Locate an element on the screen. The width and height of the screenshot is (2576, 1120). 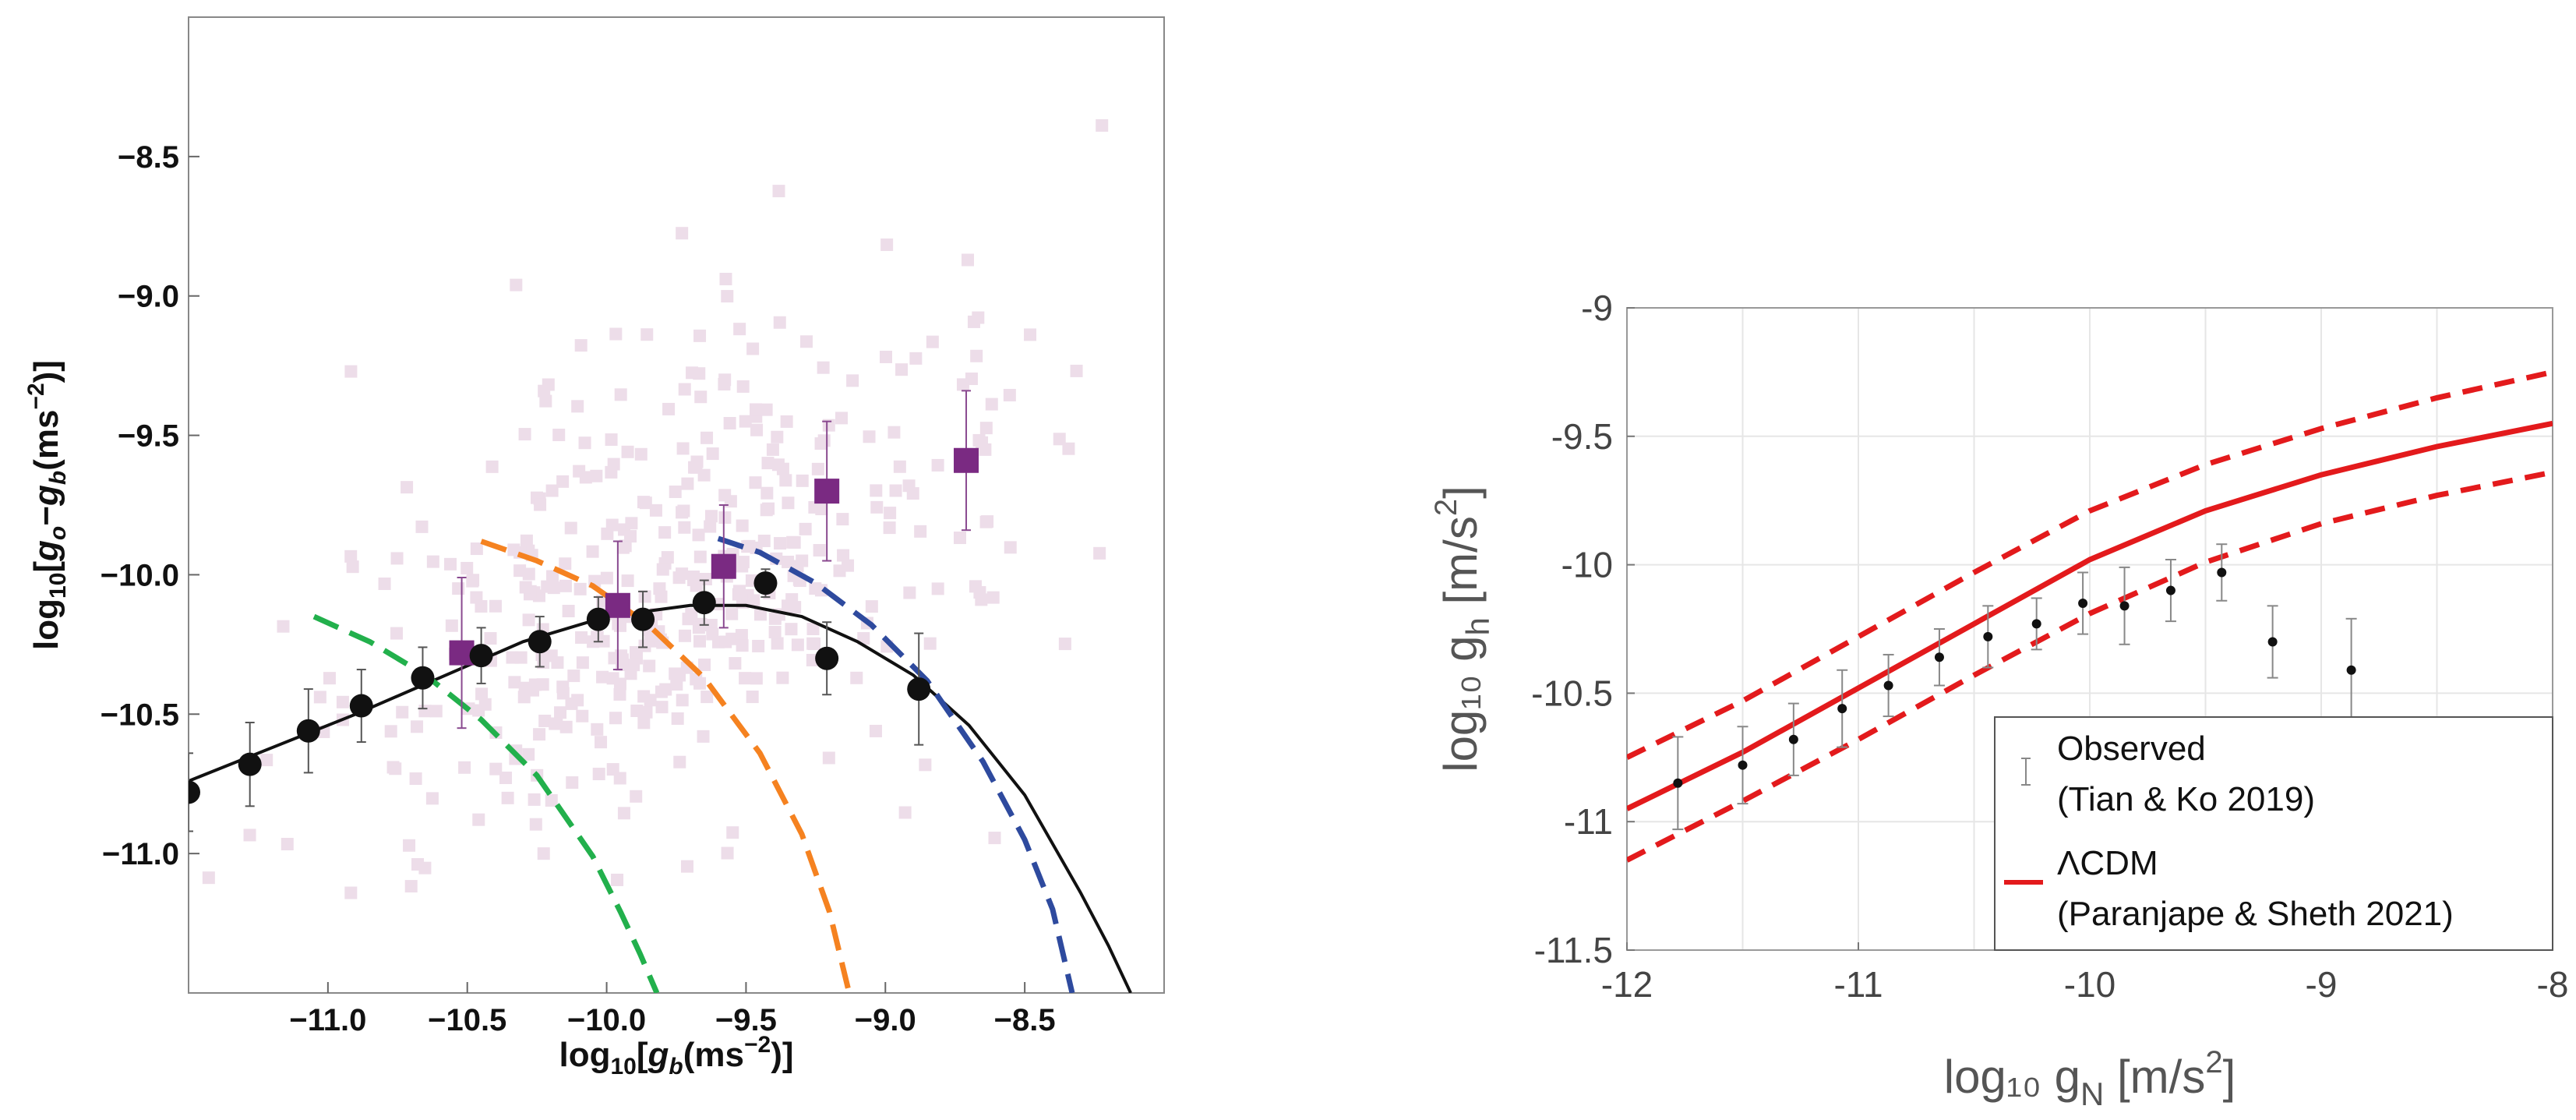
lcdm-solid-curve is located at coordinates (2090, 615).